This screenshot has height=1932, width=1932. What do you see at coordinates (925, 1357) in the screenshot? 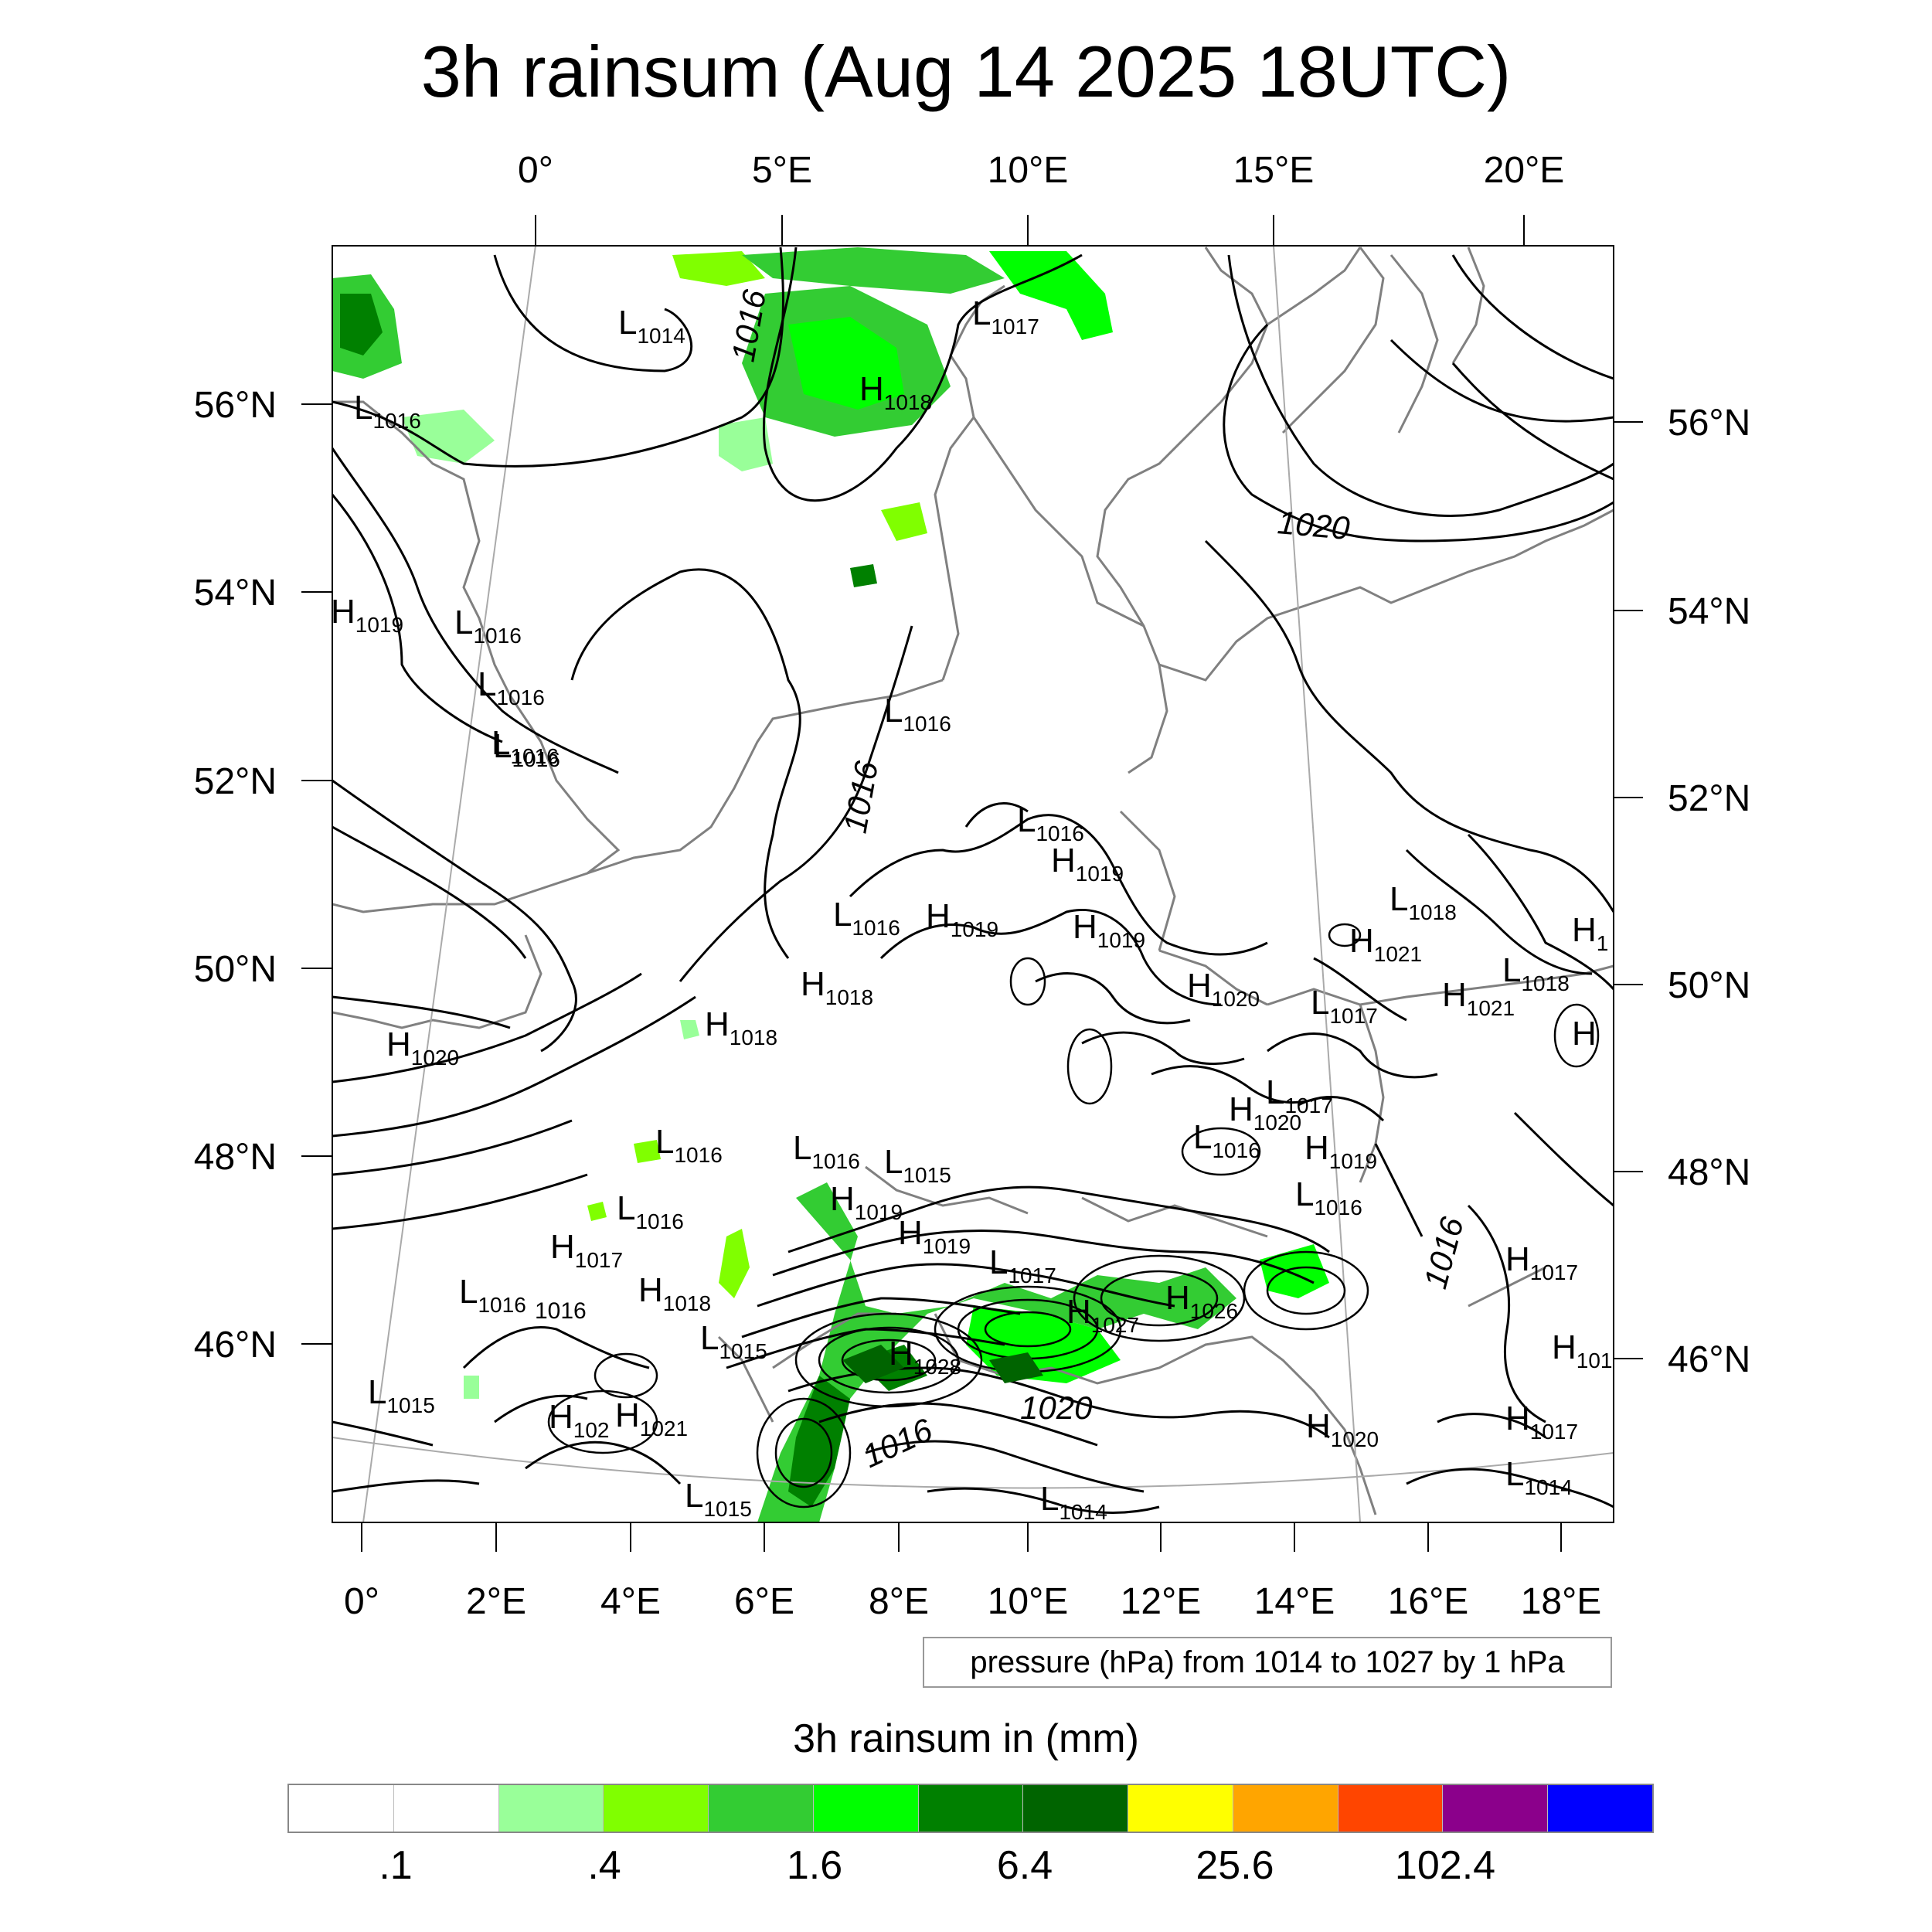
I see `pressure-center-label: H1028` at bounding box center [925, 1357].